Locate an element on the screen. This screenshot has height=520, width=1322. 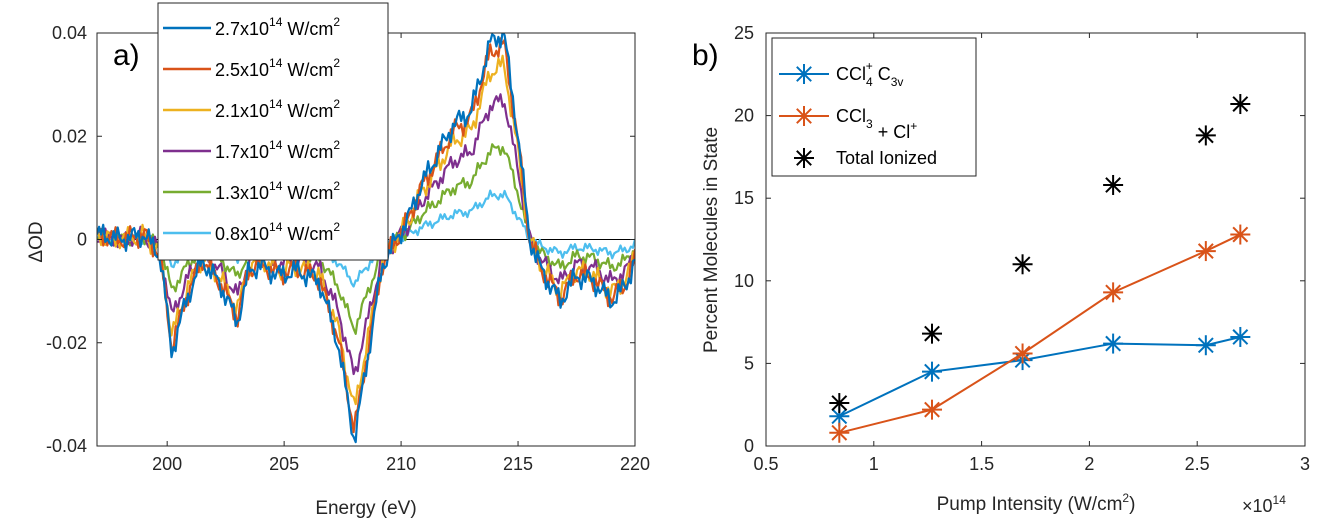
panel-a-xtick-label: 215 is located at coordinates (518, 464).